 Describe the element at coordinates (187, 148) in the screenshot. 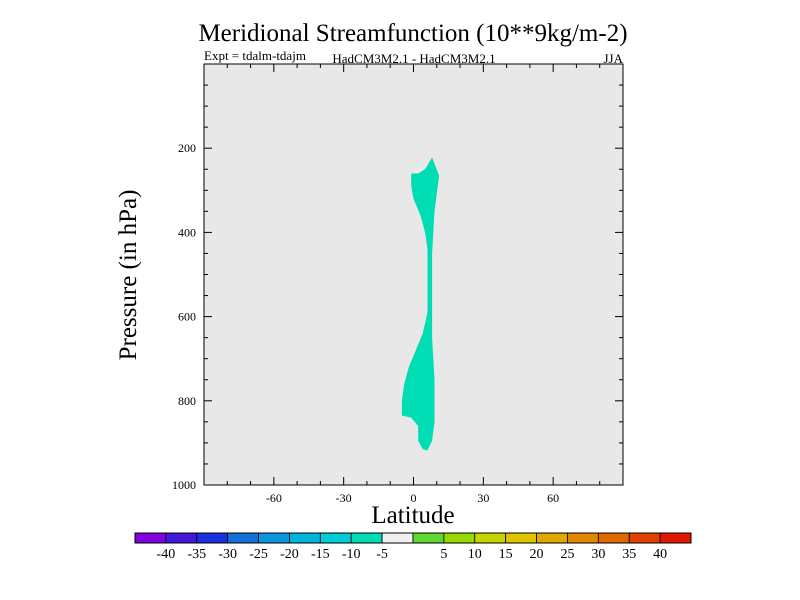

I see `y-tick-label: 200` at that location.